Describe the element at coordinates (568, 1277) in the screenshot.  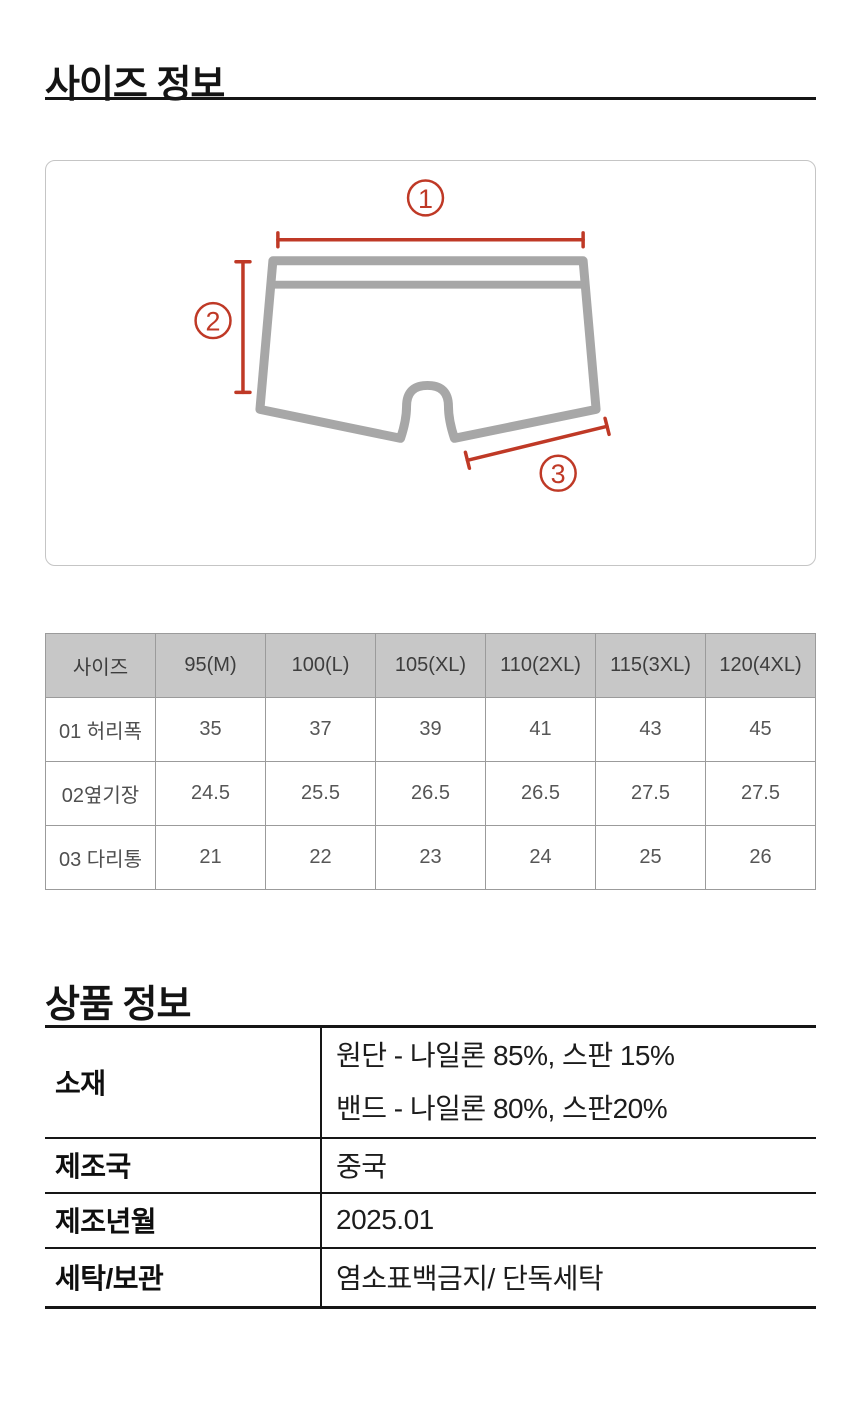
I see `washing-value: 염소표백금지/ 단독세탁` at that location.